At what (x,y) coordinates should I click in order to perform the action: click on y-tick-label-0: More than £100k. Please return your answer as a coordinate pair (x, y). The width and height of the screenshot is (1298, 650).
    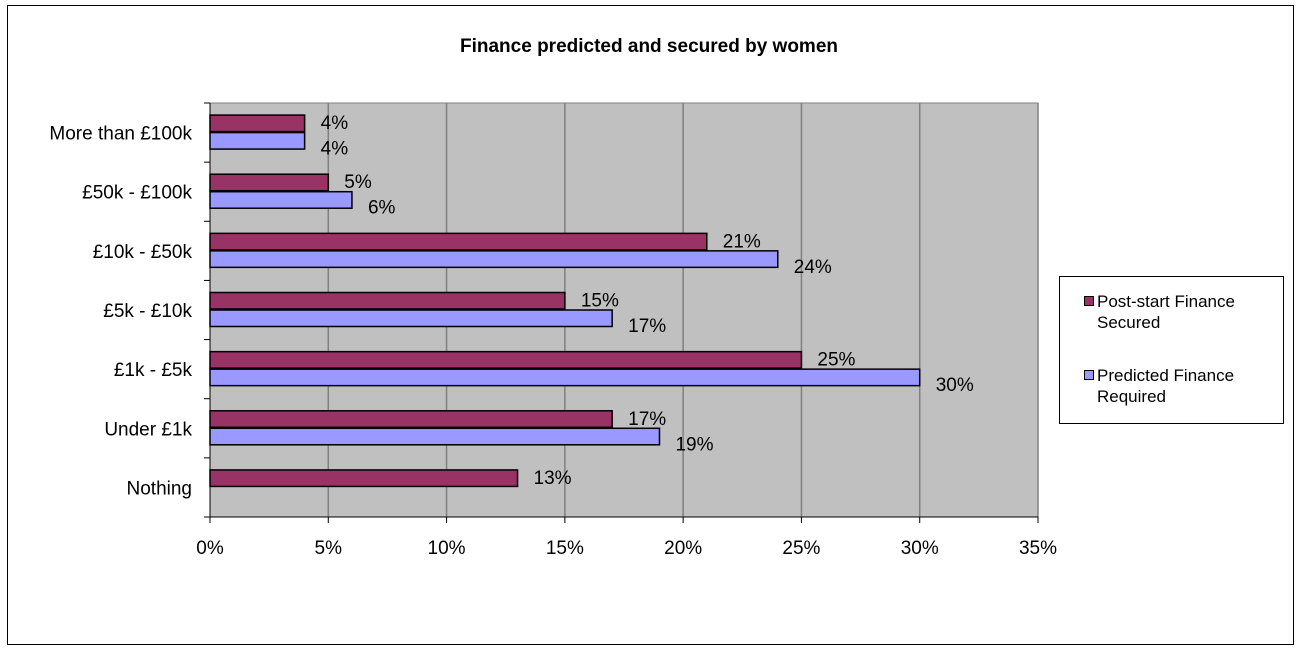
    Looking at the image, I should click on (120, 134).